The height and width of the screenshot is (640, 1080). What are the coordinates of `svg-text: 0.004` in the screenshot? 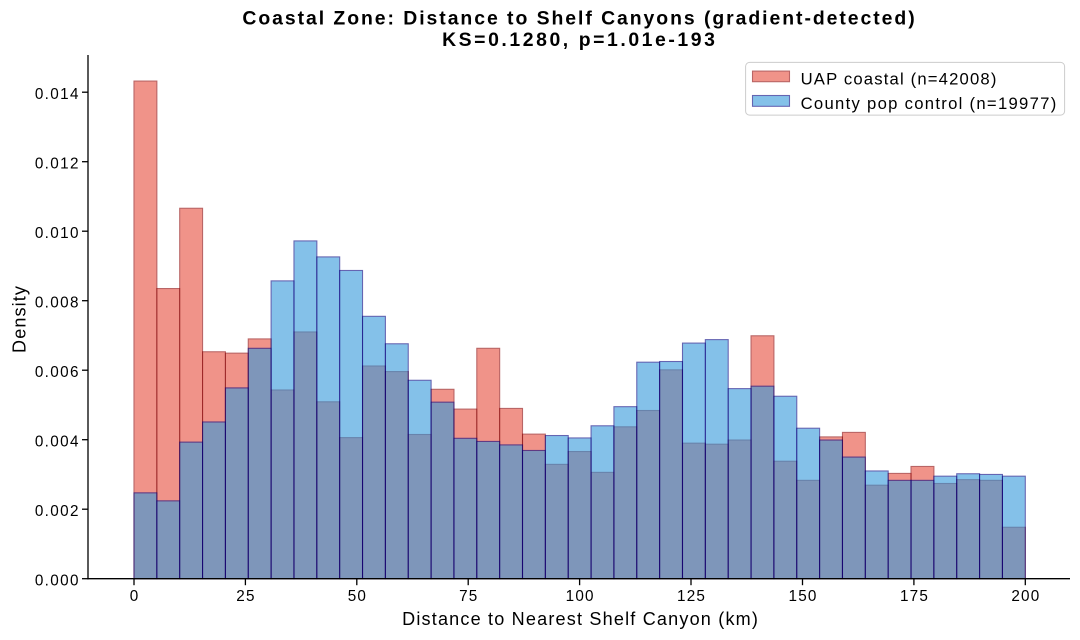 It's located at (57, 442).